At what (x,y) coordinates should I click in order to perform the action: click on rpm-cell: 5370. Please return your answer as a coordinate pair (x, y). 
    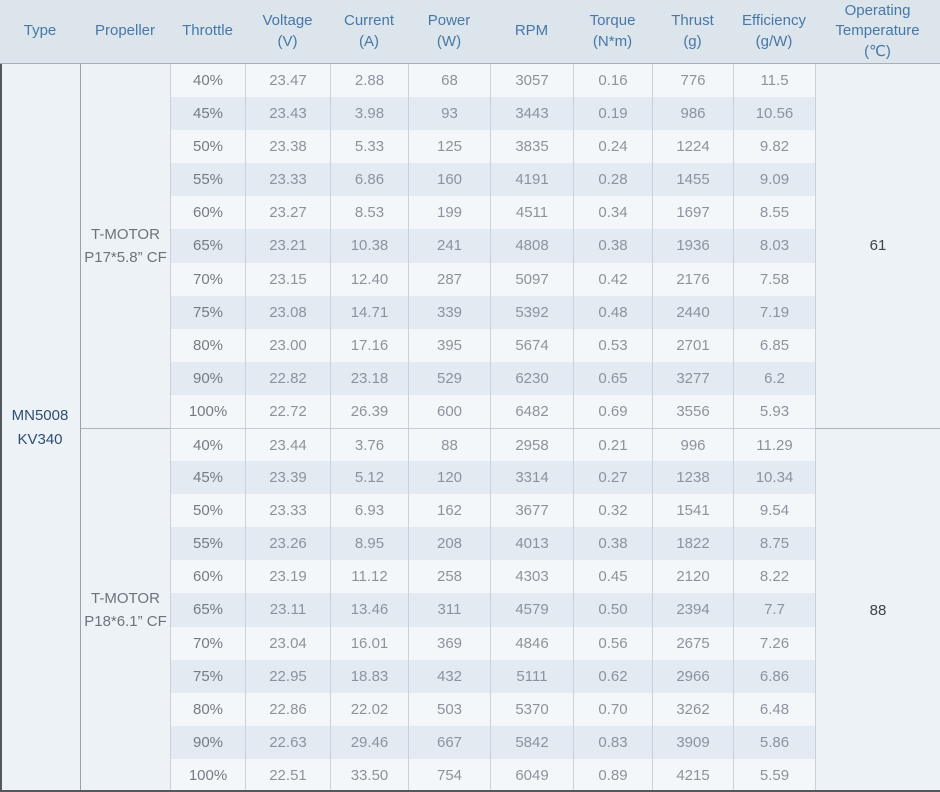
    Looking at the image, I should click on (531, 709).